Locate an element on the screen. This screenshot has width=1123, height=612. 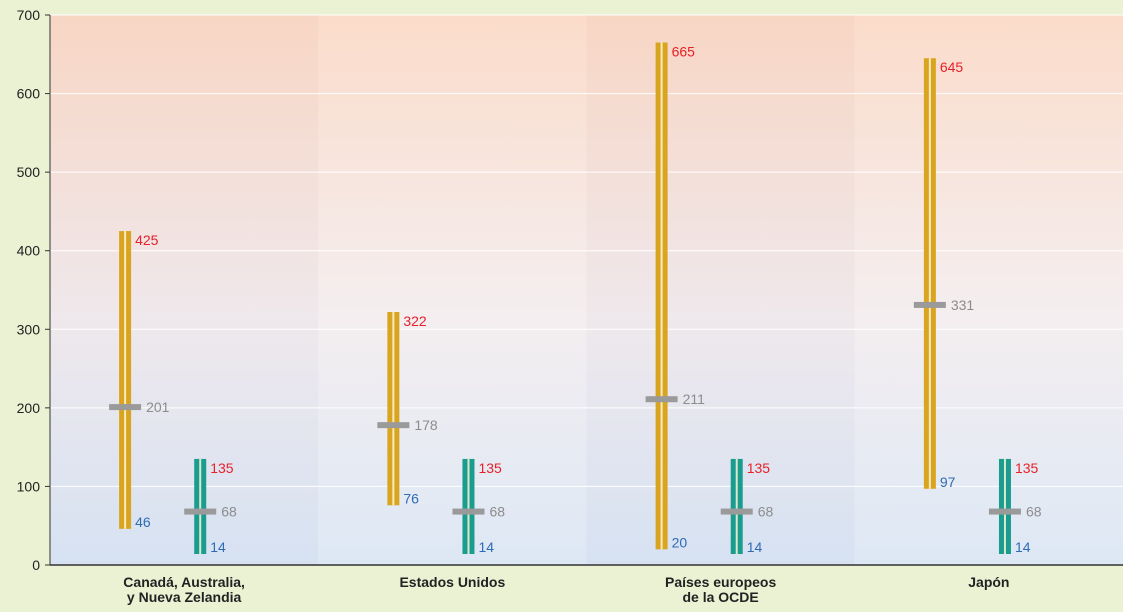
mid-value-label: 201 is located at coordinates (158, 407).